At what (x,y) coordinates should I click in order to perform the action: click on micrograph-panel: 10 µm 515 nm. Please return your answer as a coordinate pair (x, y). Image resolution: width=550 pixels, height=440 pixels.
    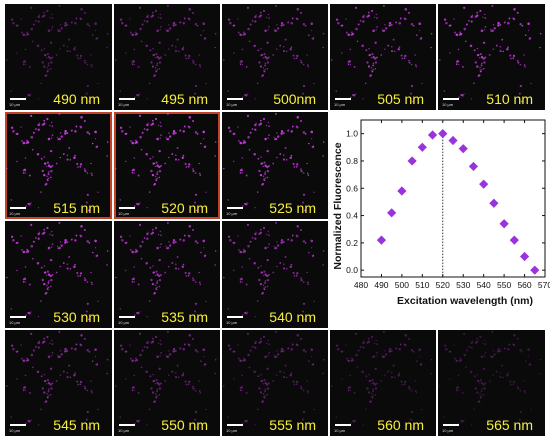
    Looking at the image, I should click on (58, 165).